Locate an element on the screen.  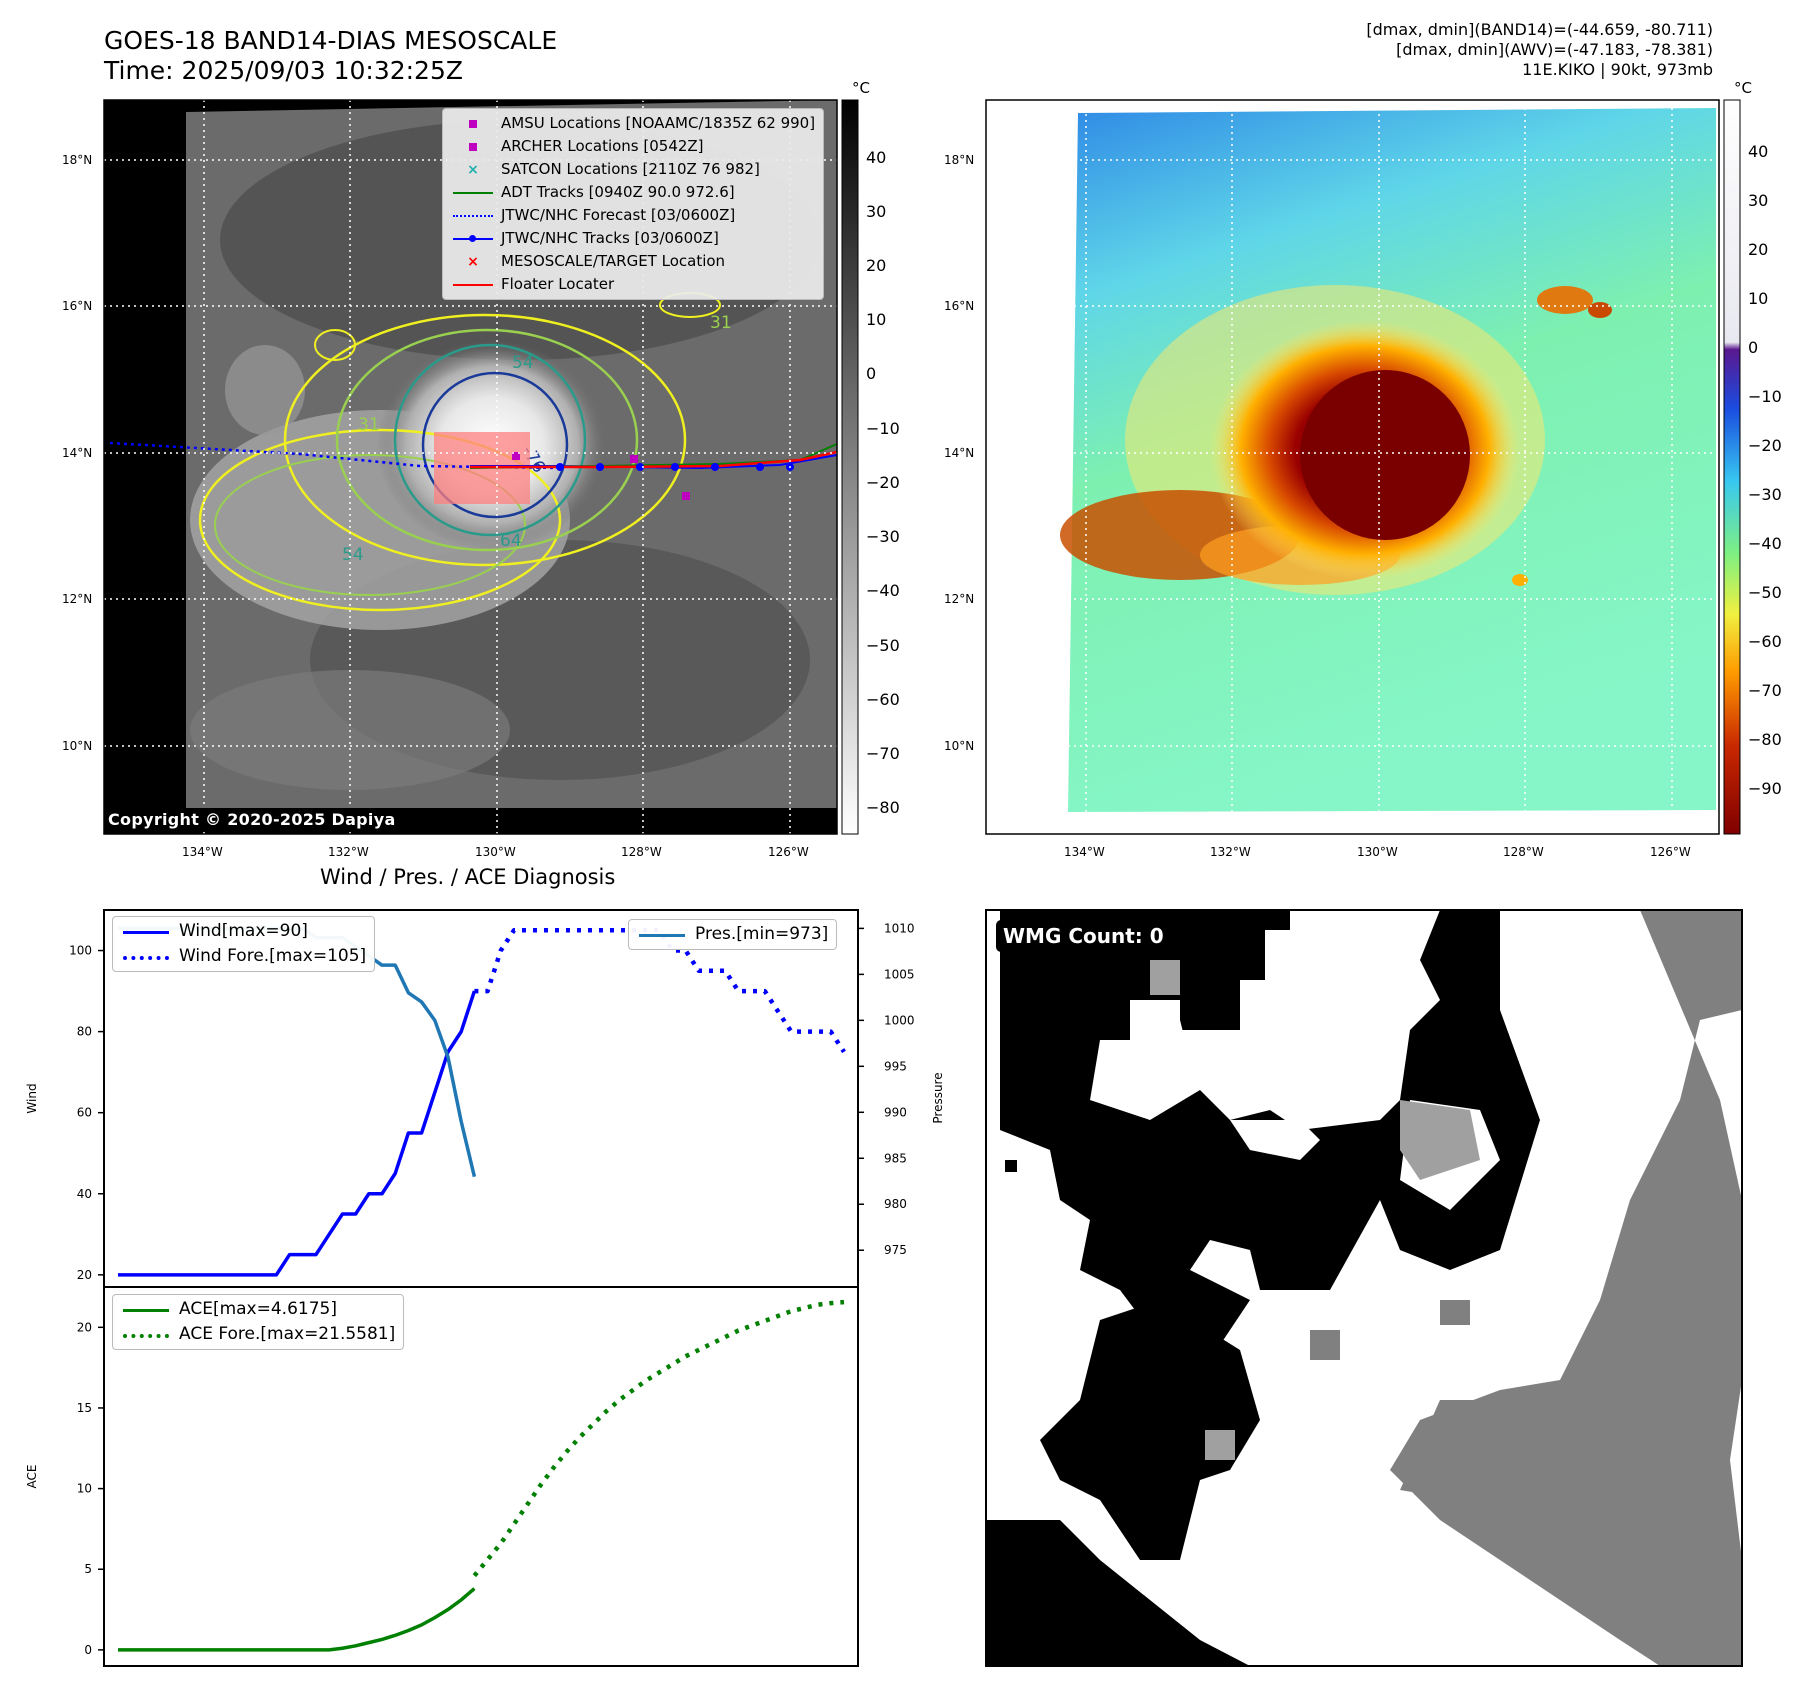
wind-axis-ylabel: Wind is located at coordinates (32, 1098).